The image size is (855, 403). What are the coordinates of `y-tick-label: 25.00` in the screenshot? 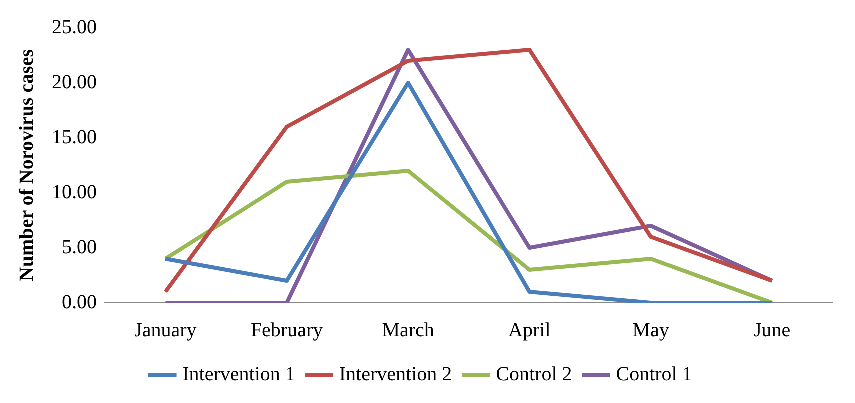 It's located at (74, 27).